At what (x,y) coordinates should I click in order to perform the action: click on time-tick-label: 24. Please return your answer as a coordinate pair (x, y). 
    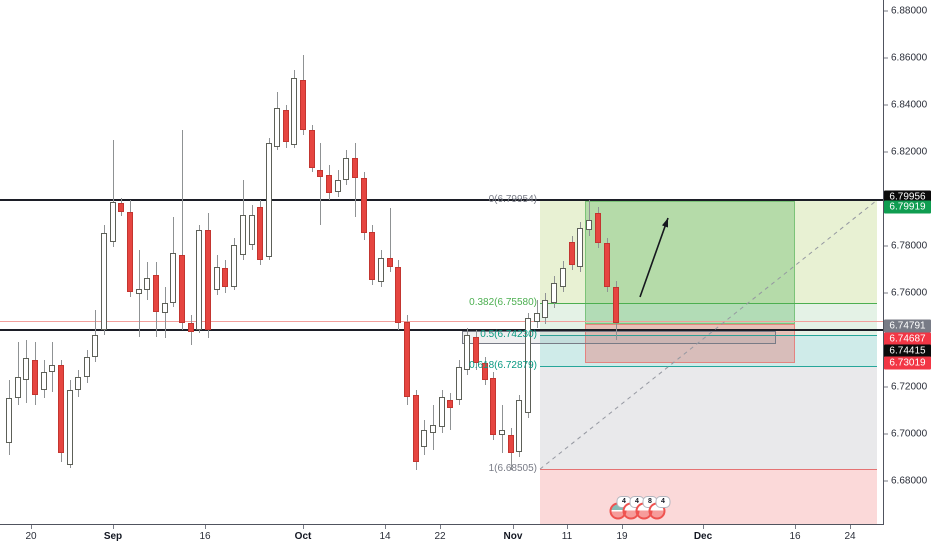
    Looking at the image, I should click on (850, 536).